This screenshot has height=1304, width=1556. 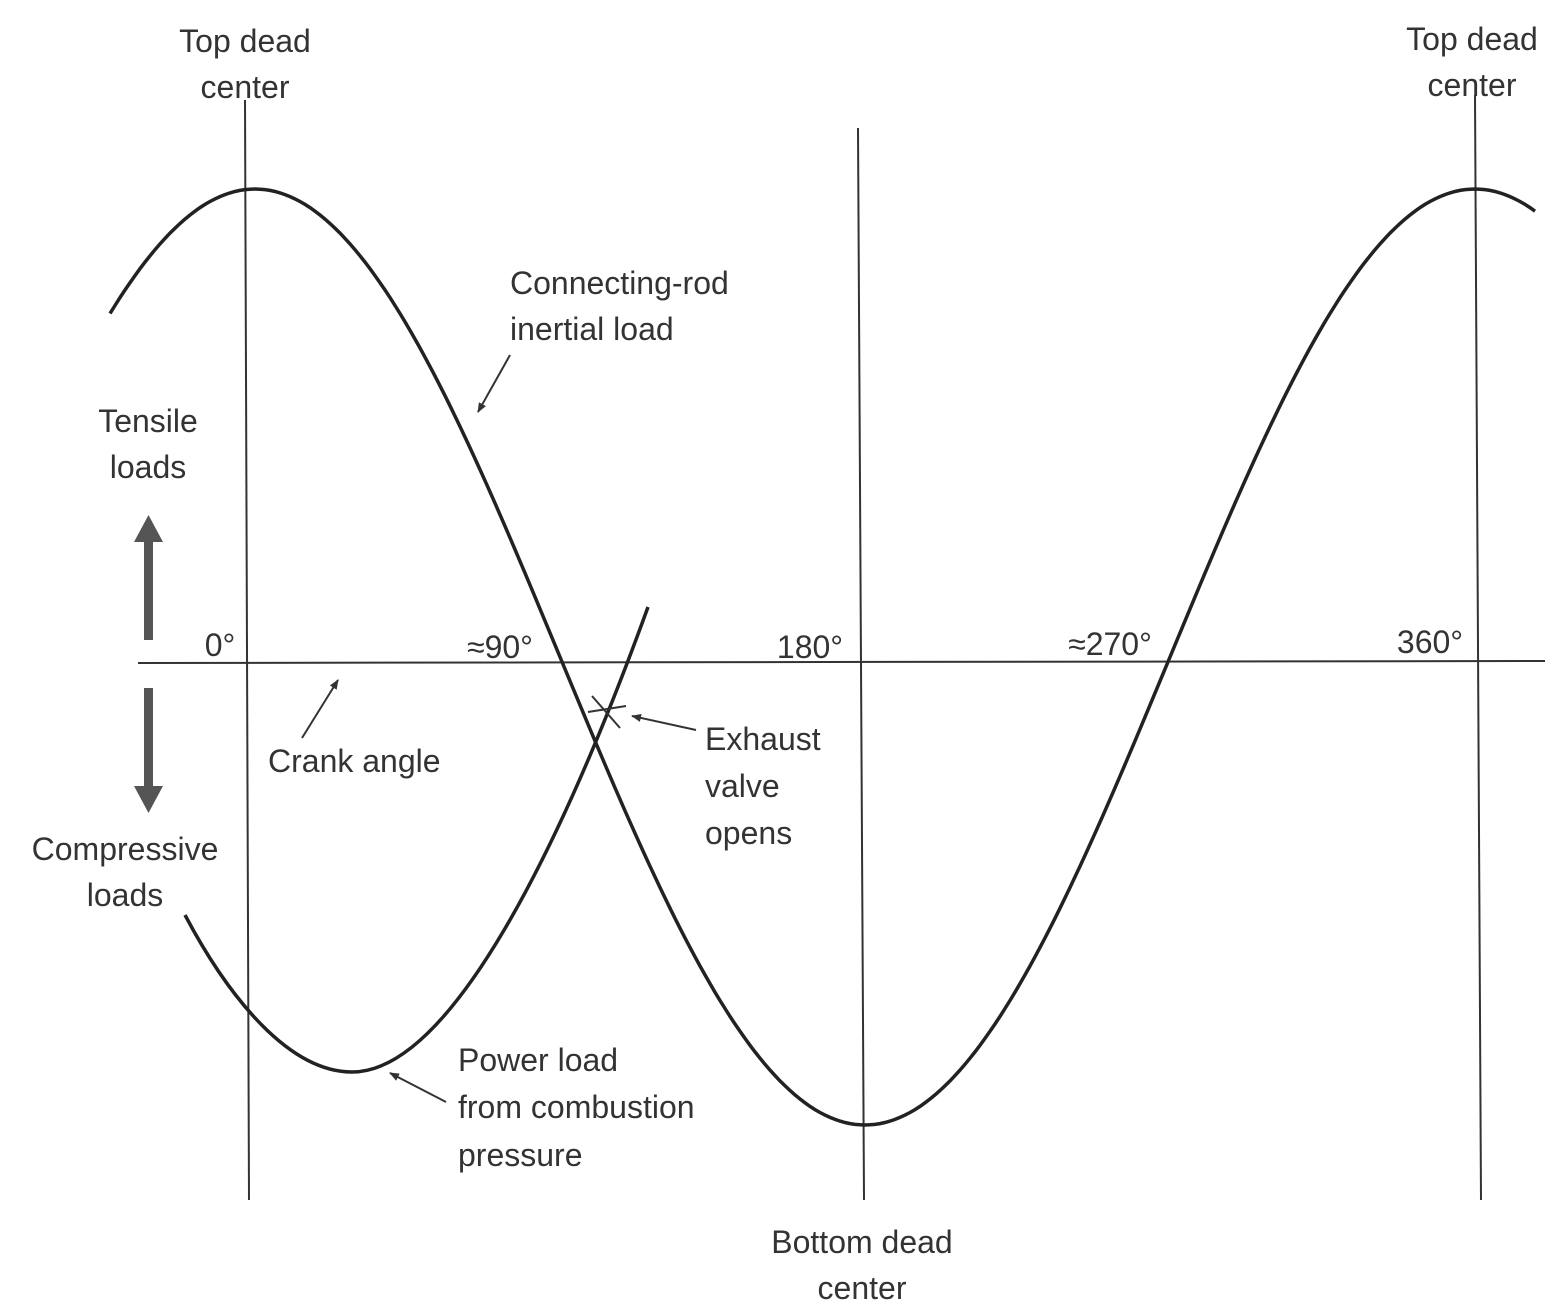 I want to click on crank-axis, so click(x=841, y=662).